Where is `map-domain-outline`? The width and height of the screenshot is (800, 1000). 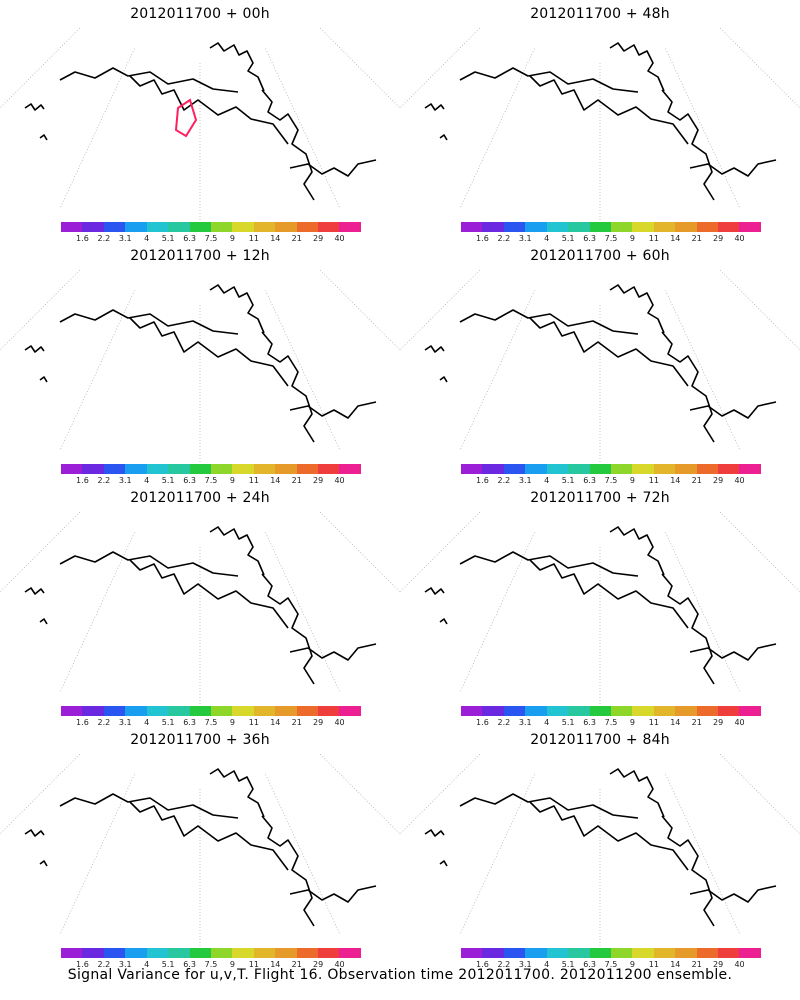 map-domain-outline is located at coordinates (200, 45).